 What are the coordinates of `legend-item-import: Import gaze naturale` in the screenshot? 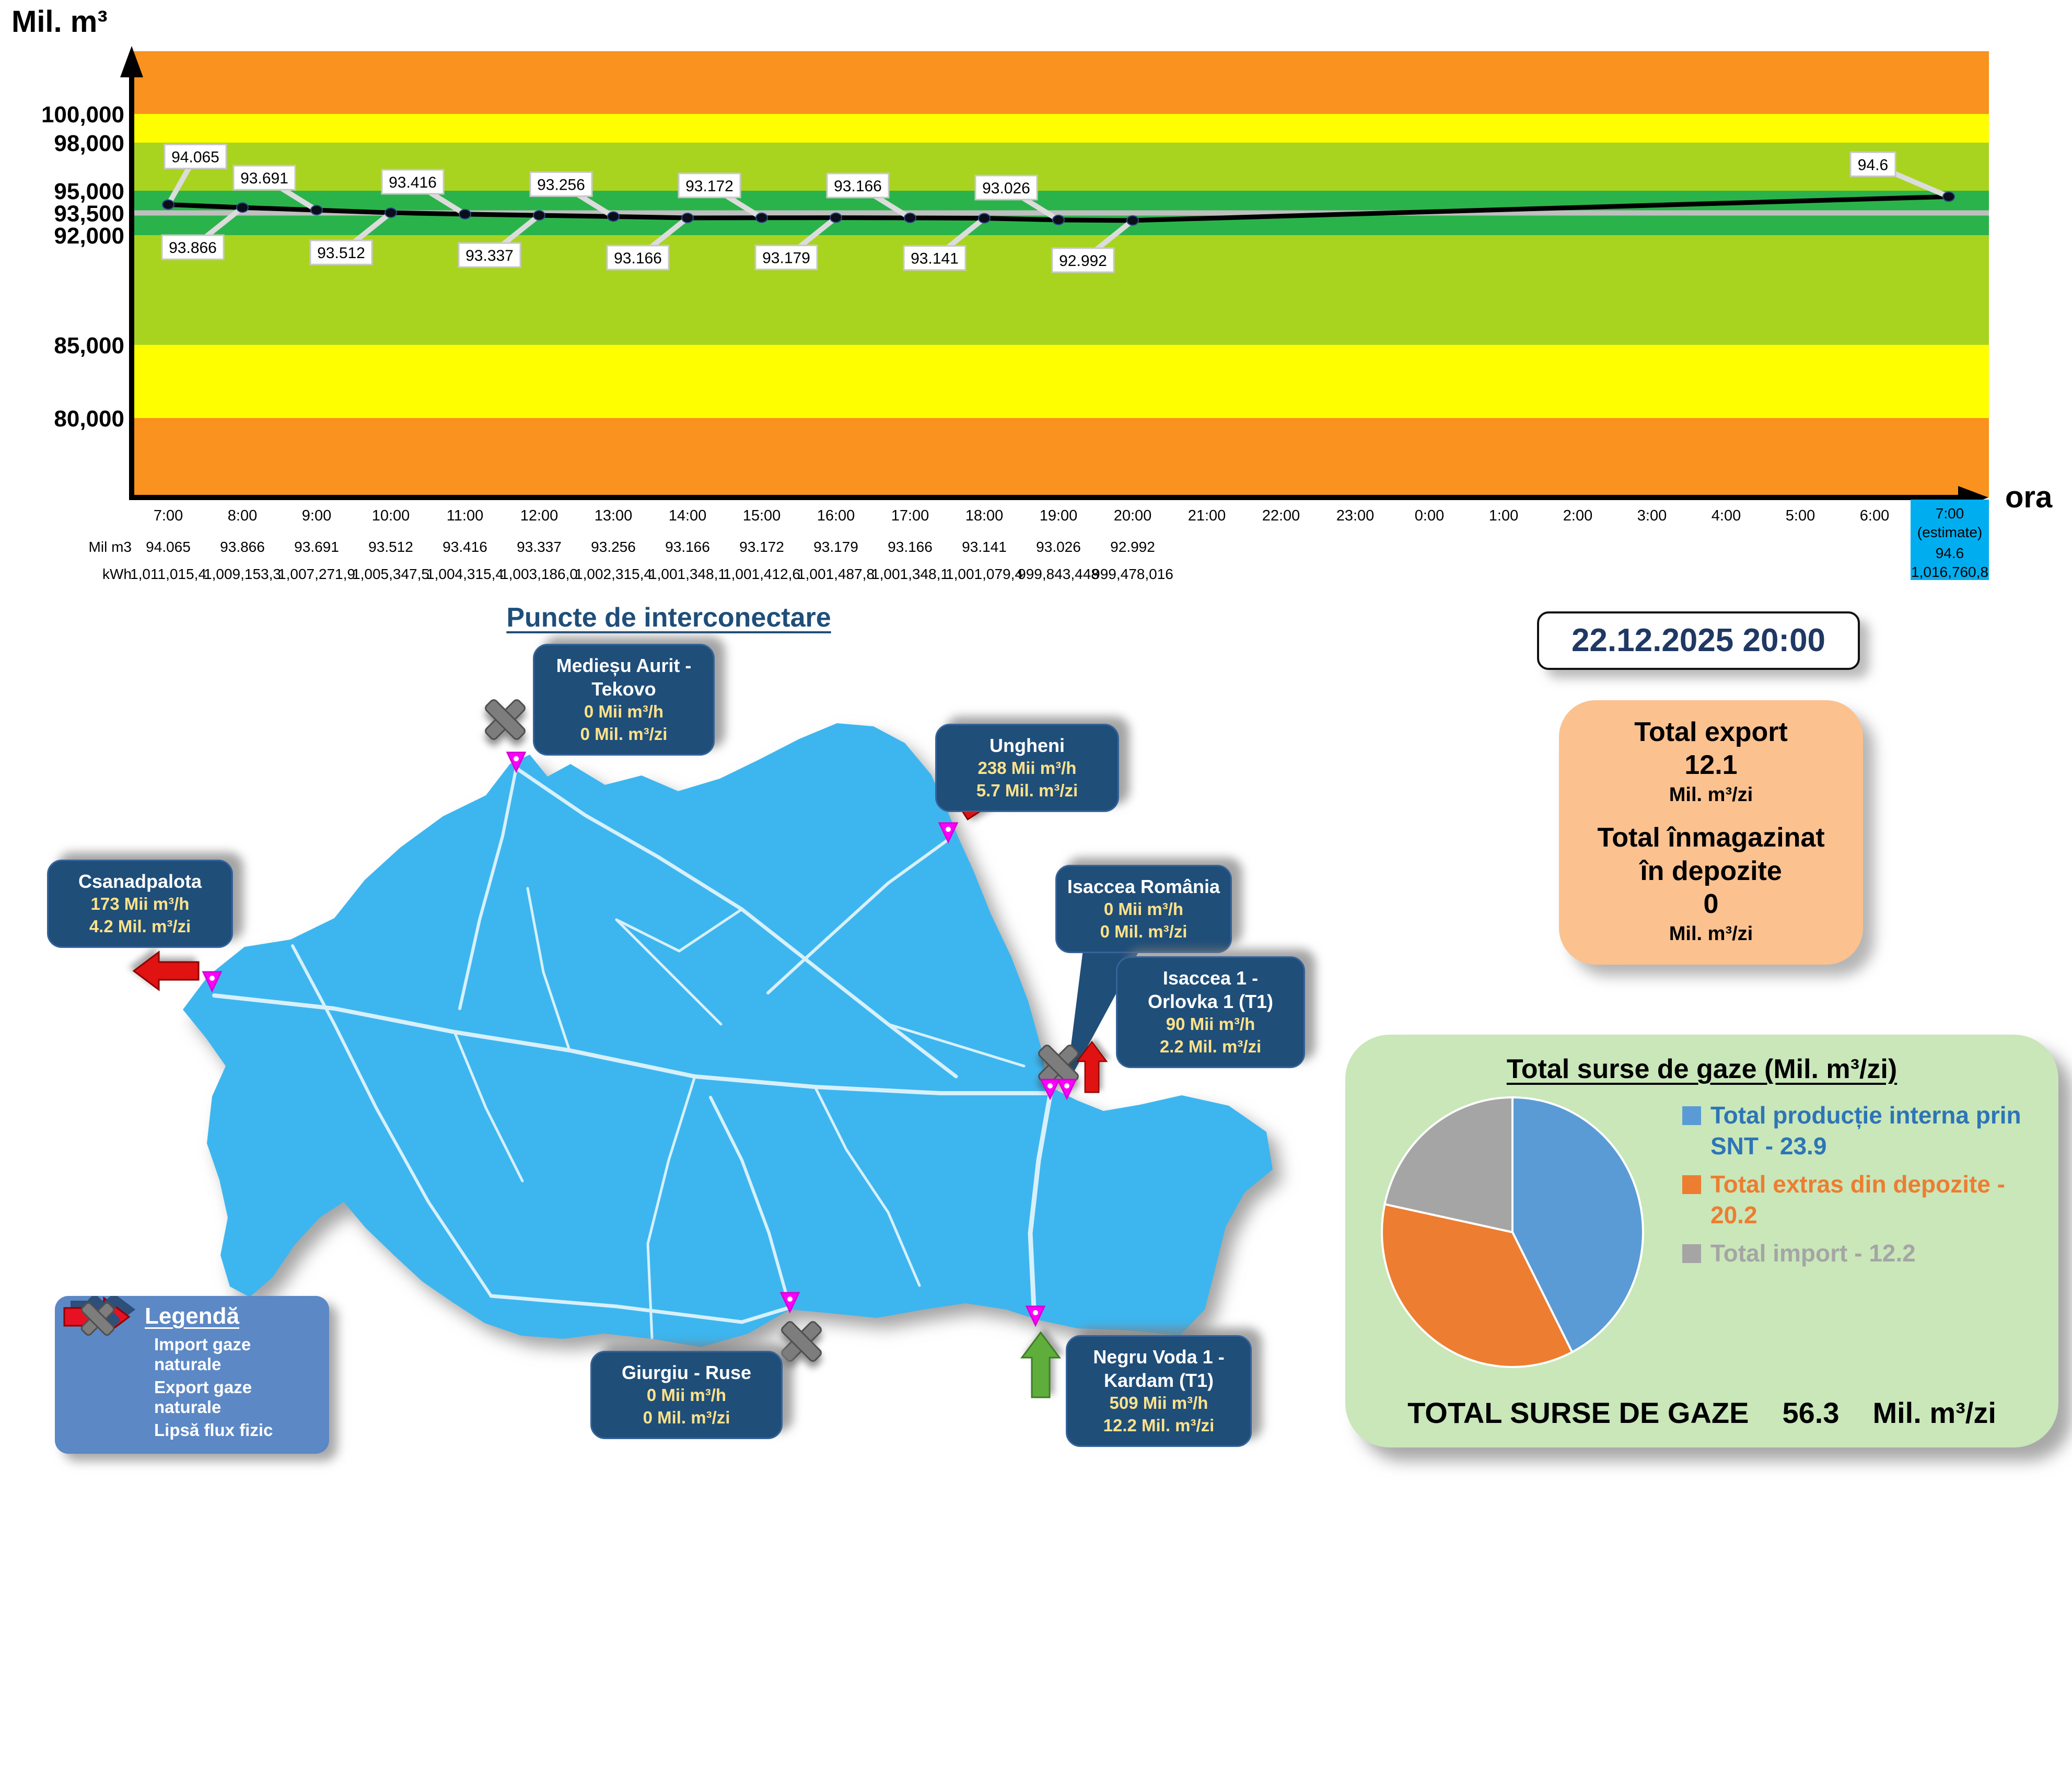 It's located at (191, 1335).